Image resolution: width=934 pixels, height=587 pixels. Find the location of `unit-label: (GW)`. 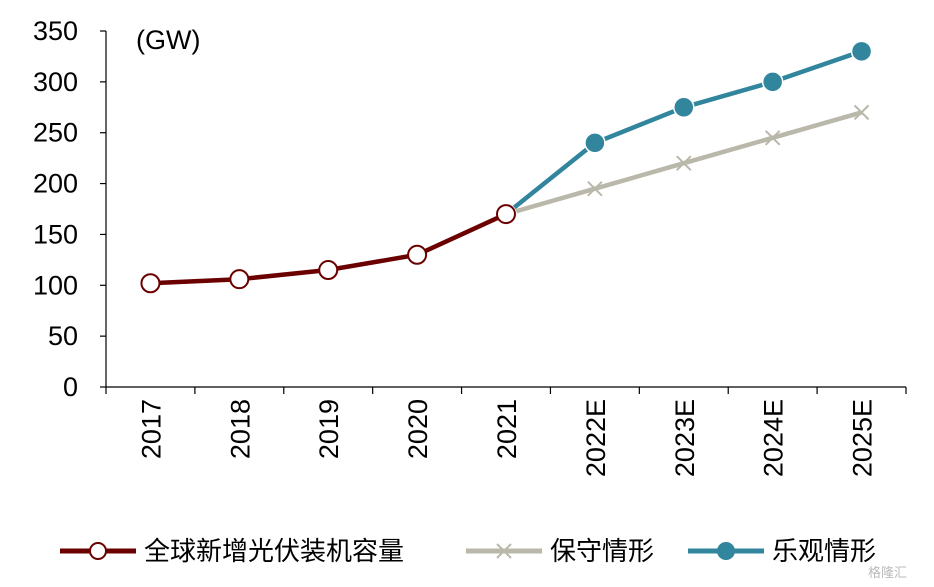

unit-label: (GW) is located at coordinates (168, 40).